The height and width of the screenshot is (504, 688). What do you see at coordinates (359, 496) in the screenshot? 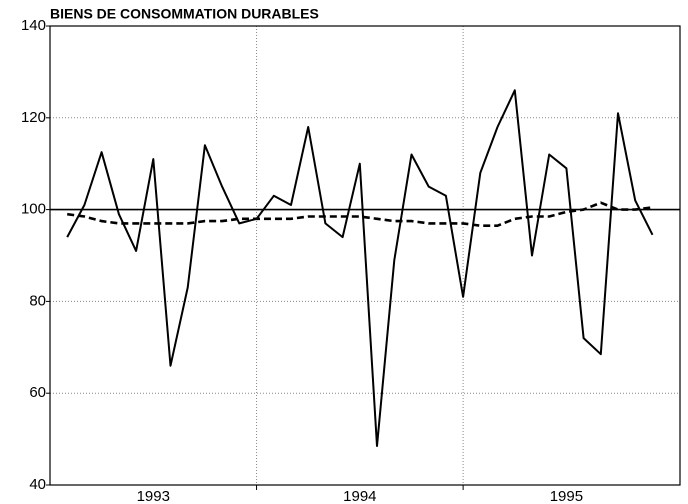
I see `x-tick-label: 1994` at bounding box center [359, 496].